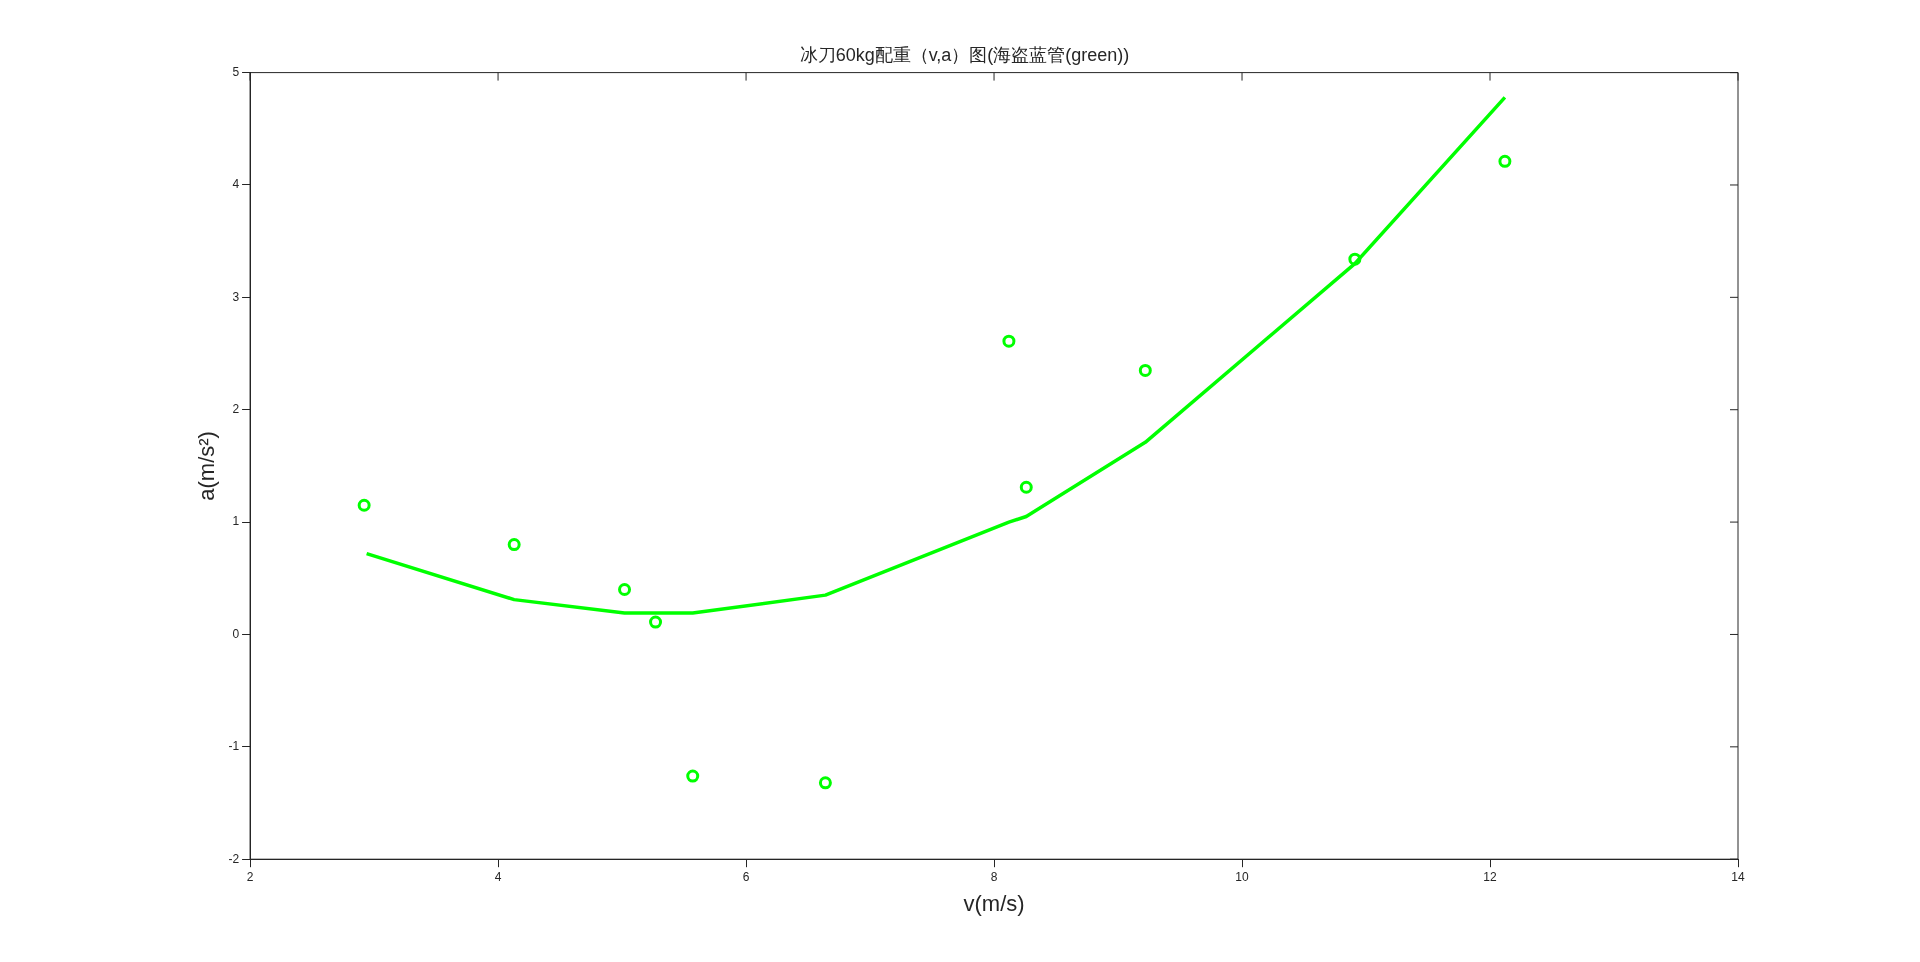  I want to click on x-tick-label: 6, so click(746, 876).